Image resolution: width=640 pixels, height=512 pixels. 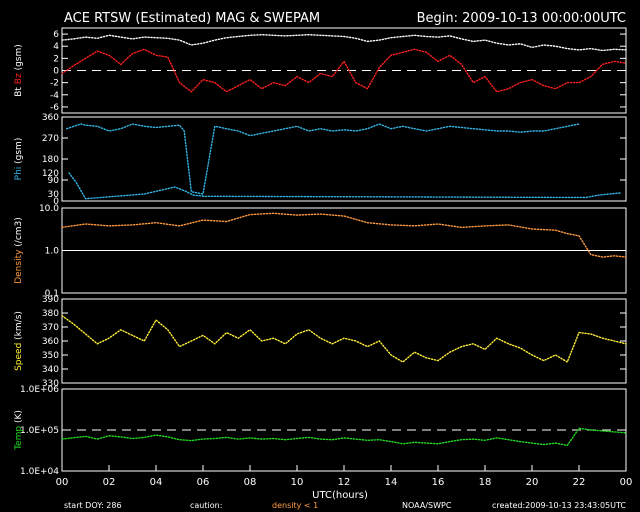 What do you see at coordinates (50, 139) in the screenshot?
I see `y-tick-label: 270` at bounding box center [50, 139].